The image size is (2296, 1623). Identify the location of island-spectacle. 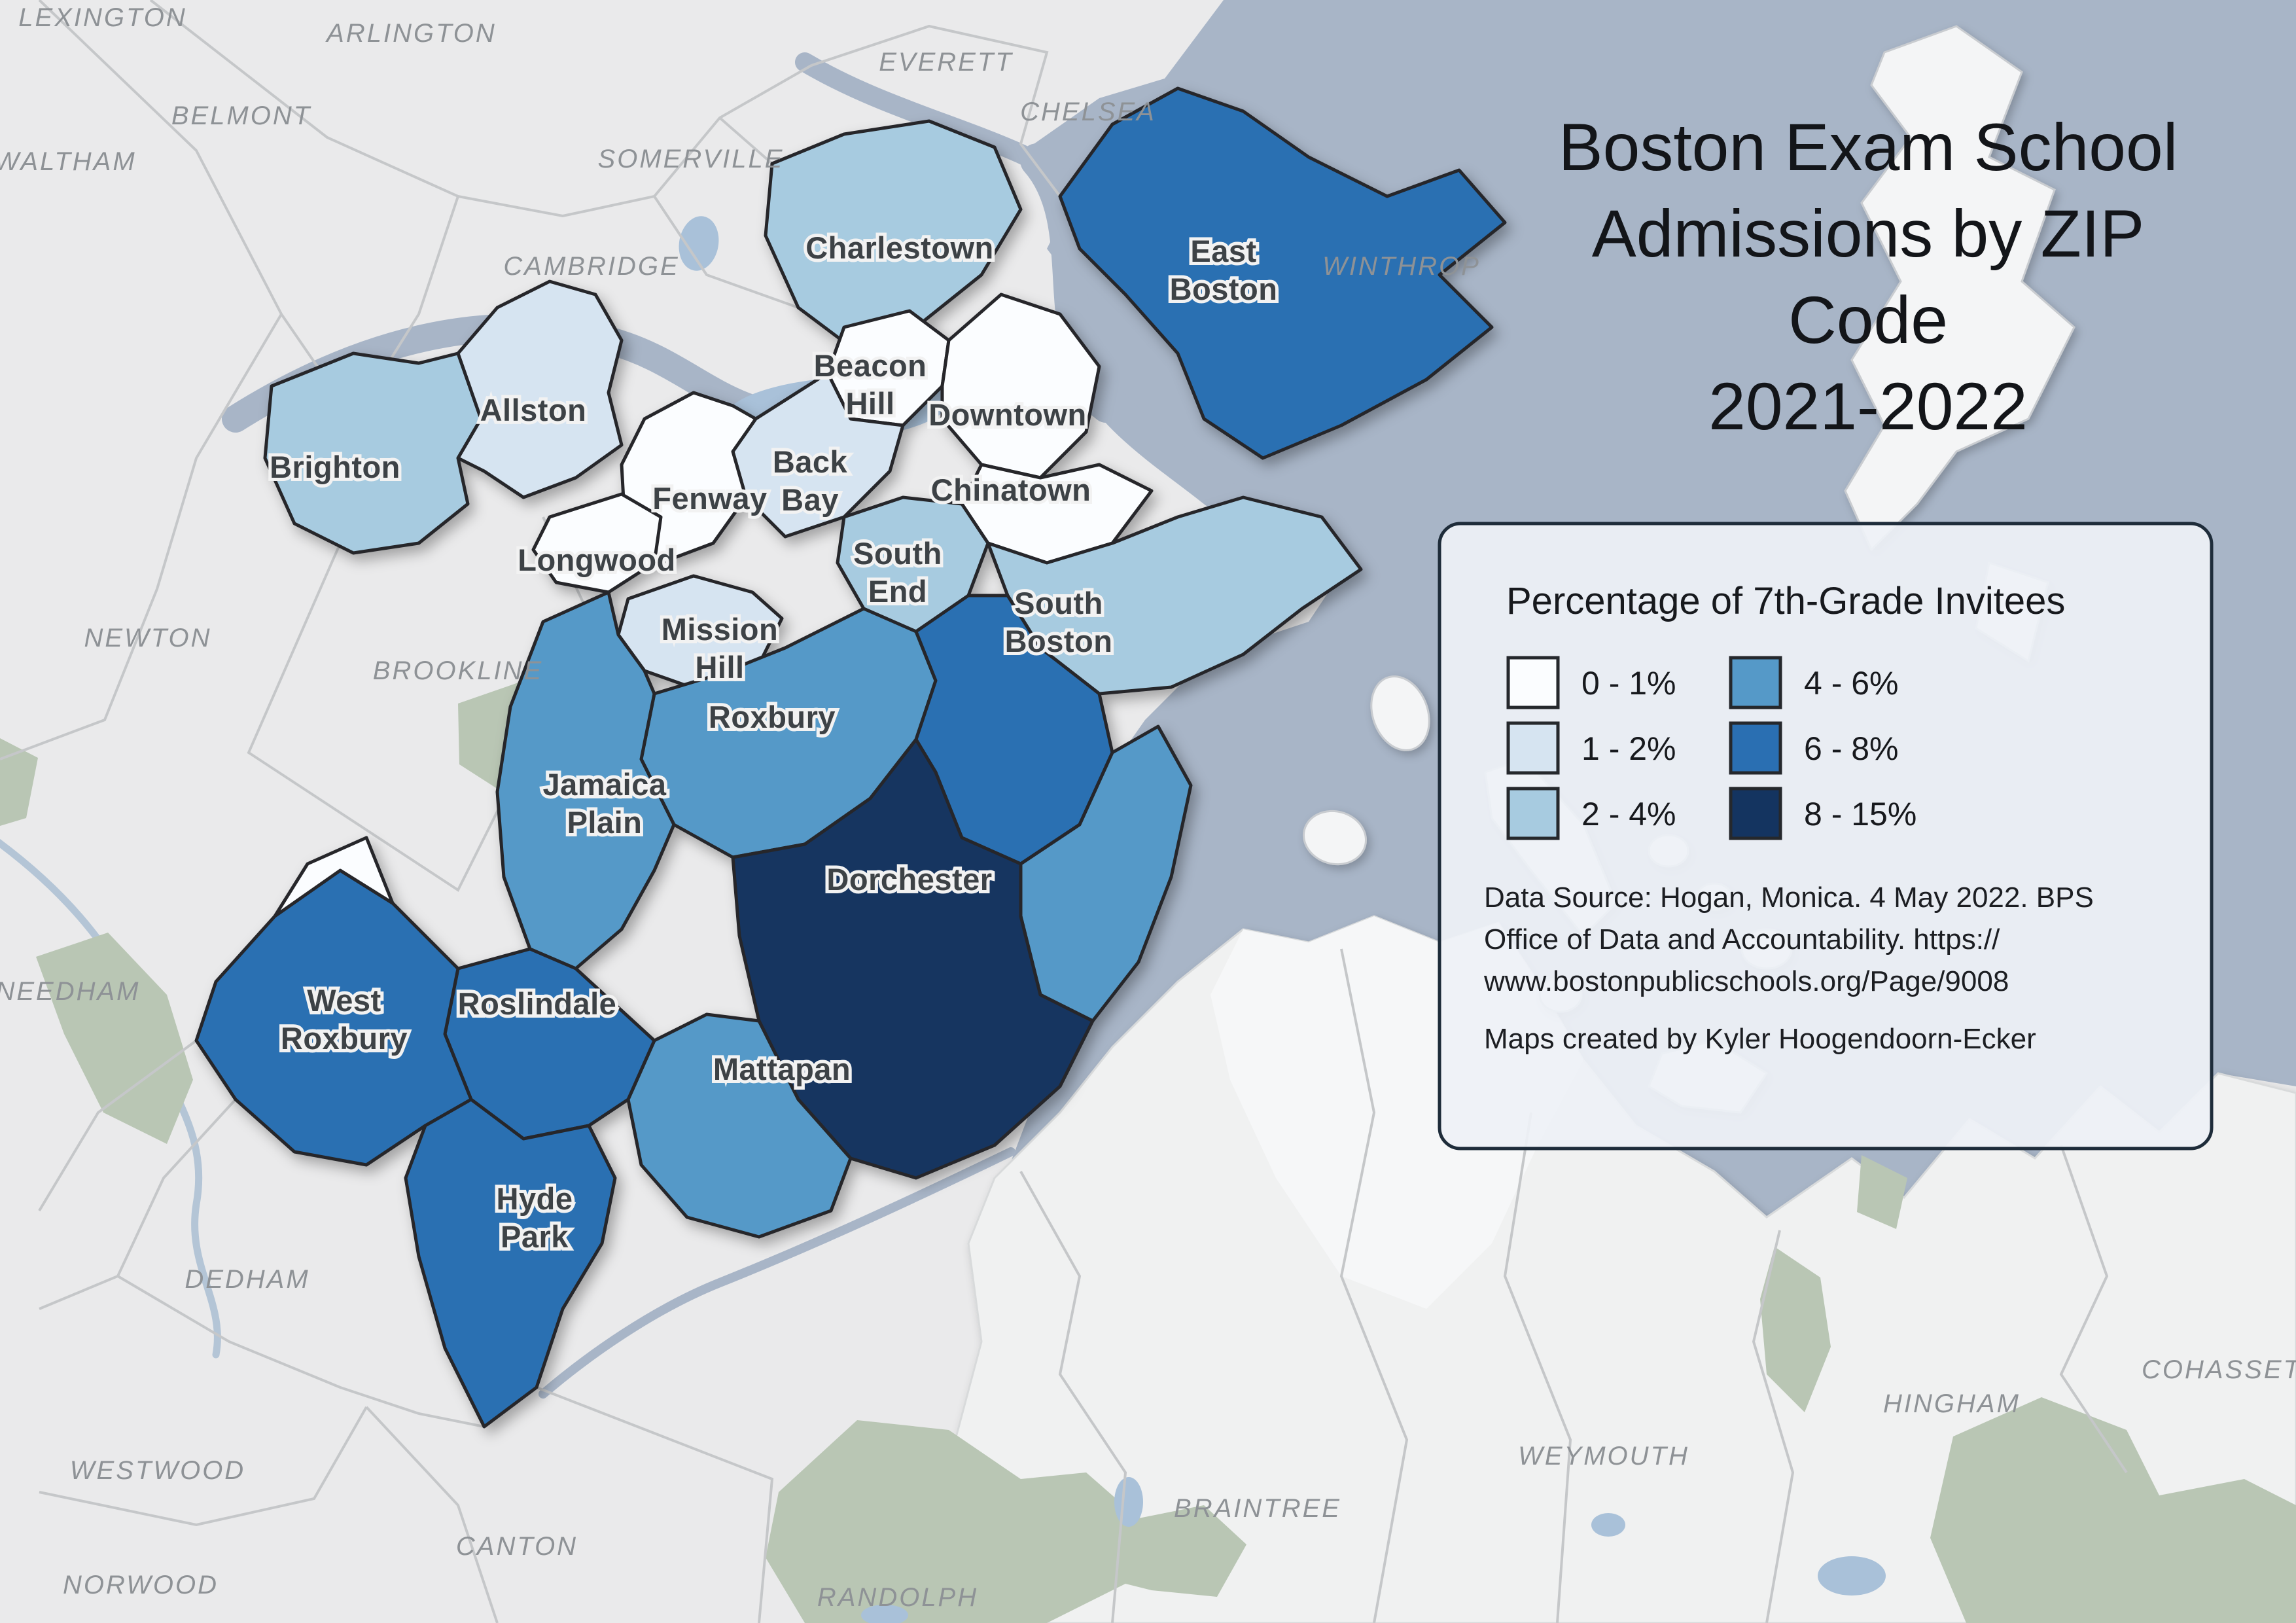
(1400, 713).